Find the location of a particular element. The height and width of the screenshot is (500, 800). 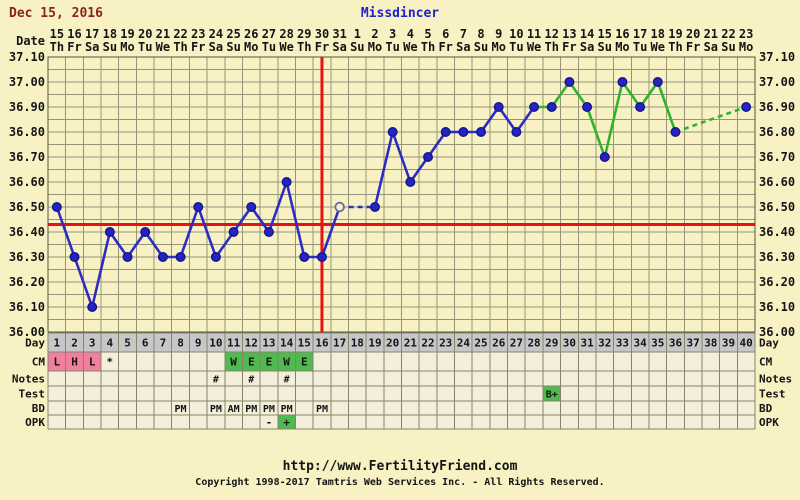

day-number-cell: 28 is located at coordinates (533, 343).